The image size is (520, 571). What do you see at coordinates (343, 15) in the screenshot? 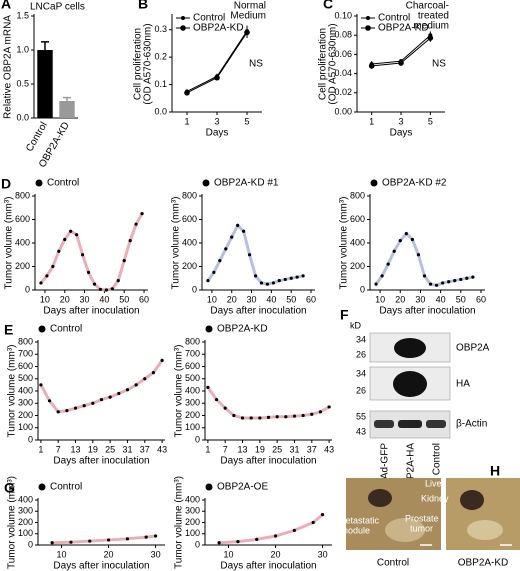
I see `y-tick-label: 0.10` at bounding box center [343, 15].